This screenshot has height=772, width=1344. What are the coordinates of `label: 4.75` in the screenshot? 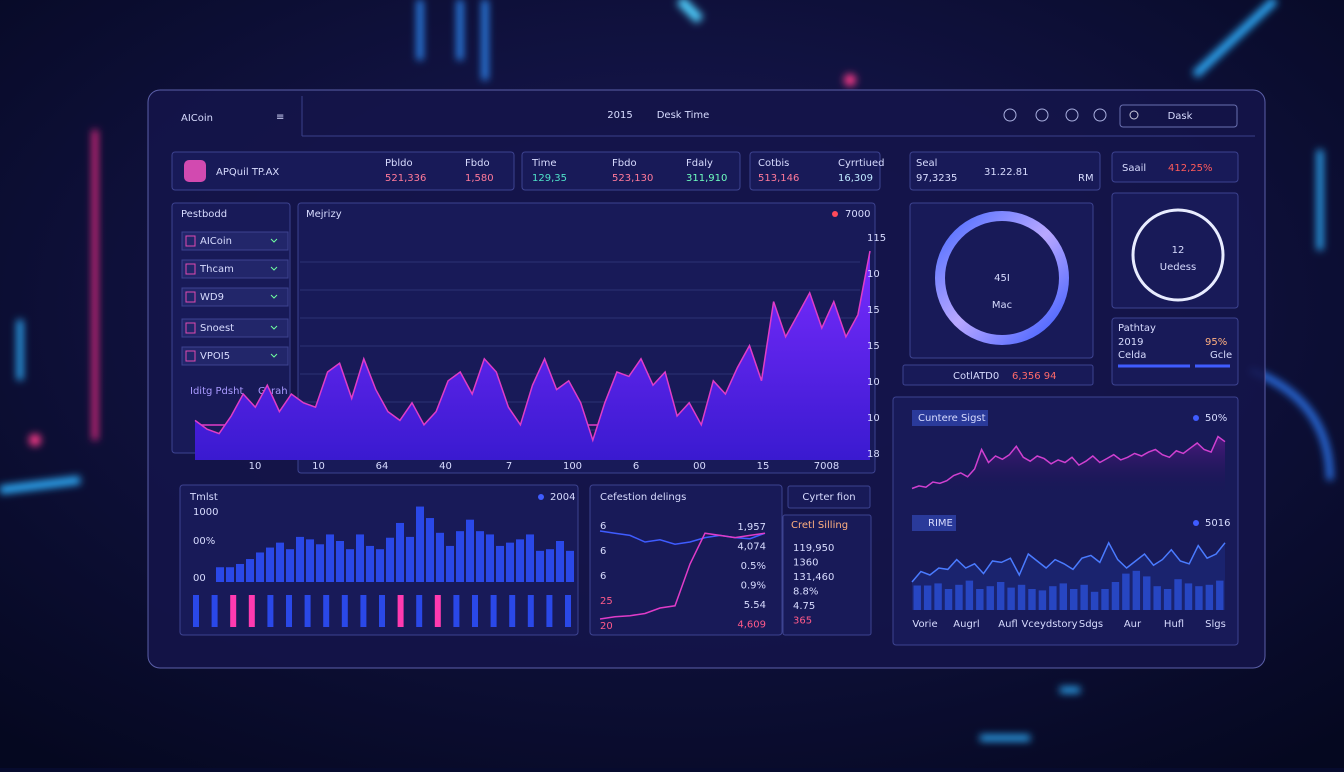 It's located at (804, 606).